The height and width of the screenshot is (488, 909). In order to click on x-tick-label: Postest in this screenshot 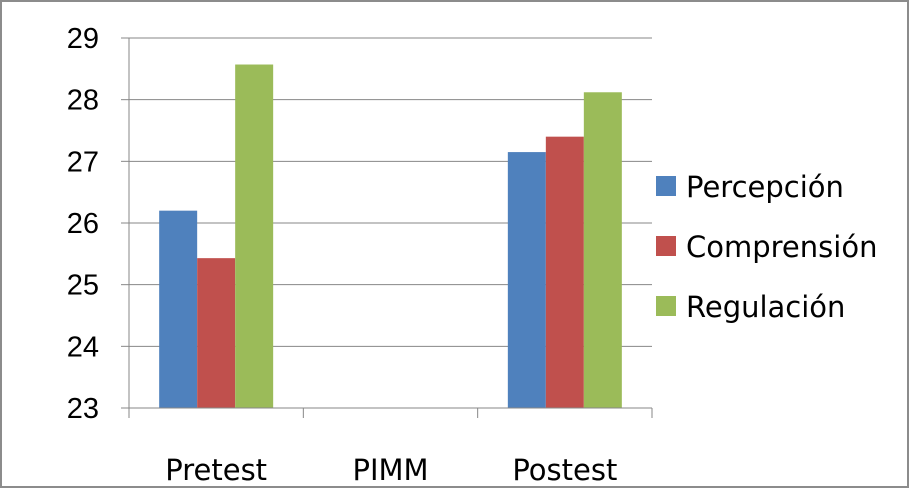, I will do `click(564, 469)`.